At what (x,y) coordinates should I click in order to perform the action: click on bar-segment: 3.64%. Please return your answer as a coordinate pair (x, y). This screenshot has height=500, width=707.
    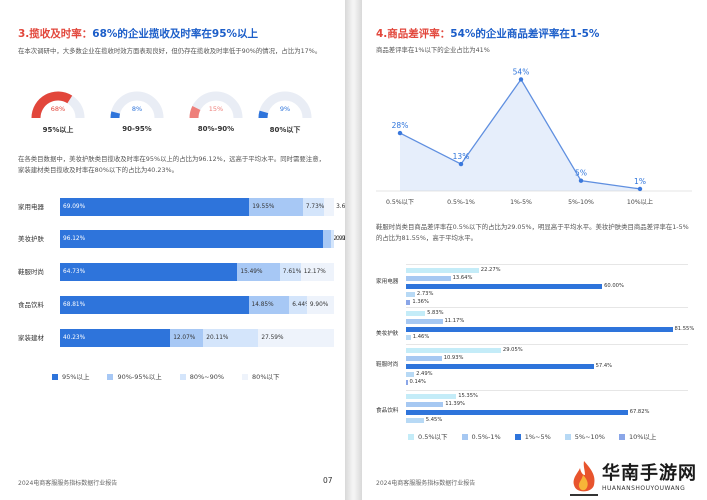
    Looking at the image, I should click on (339, 207).